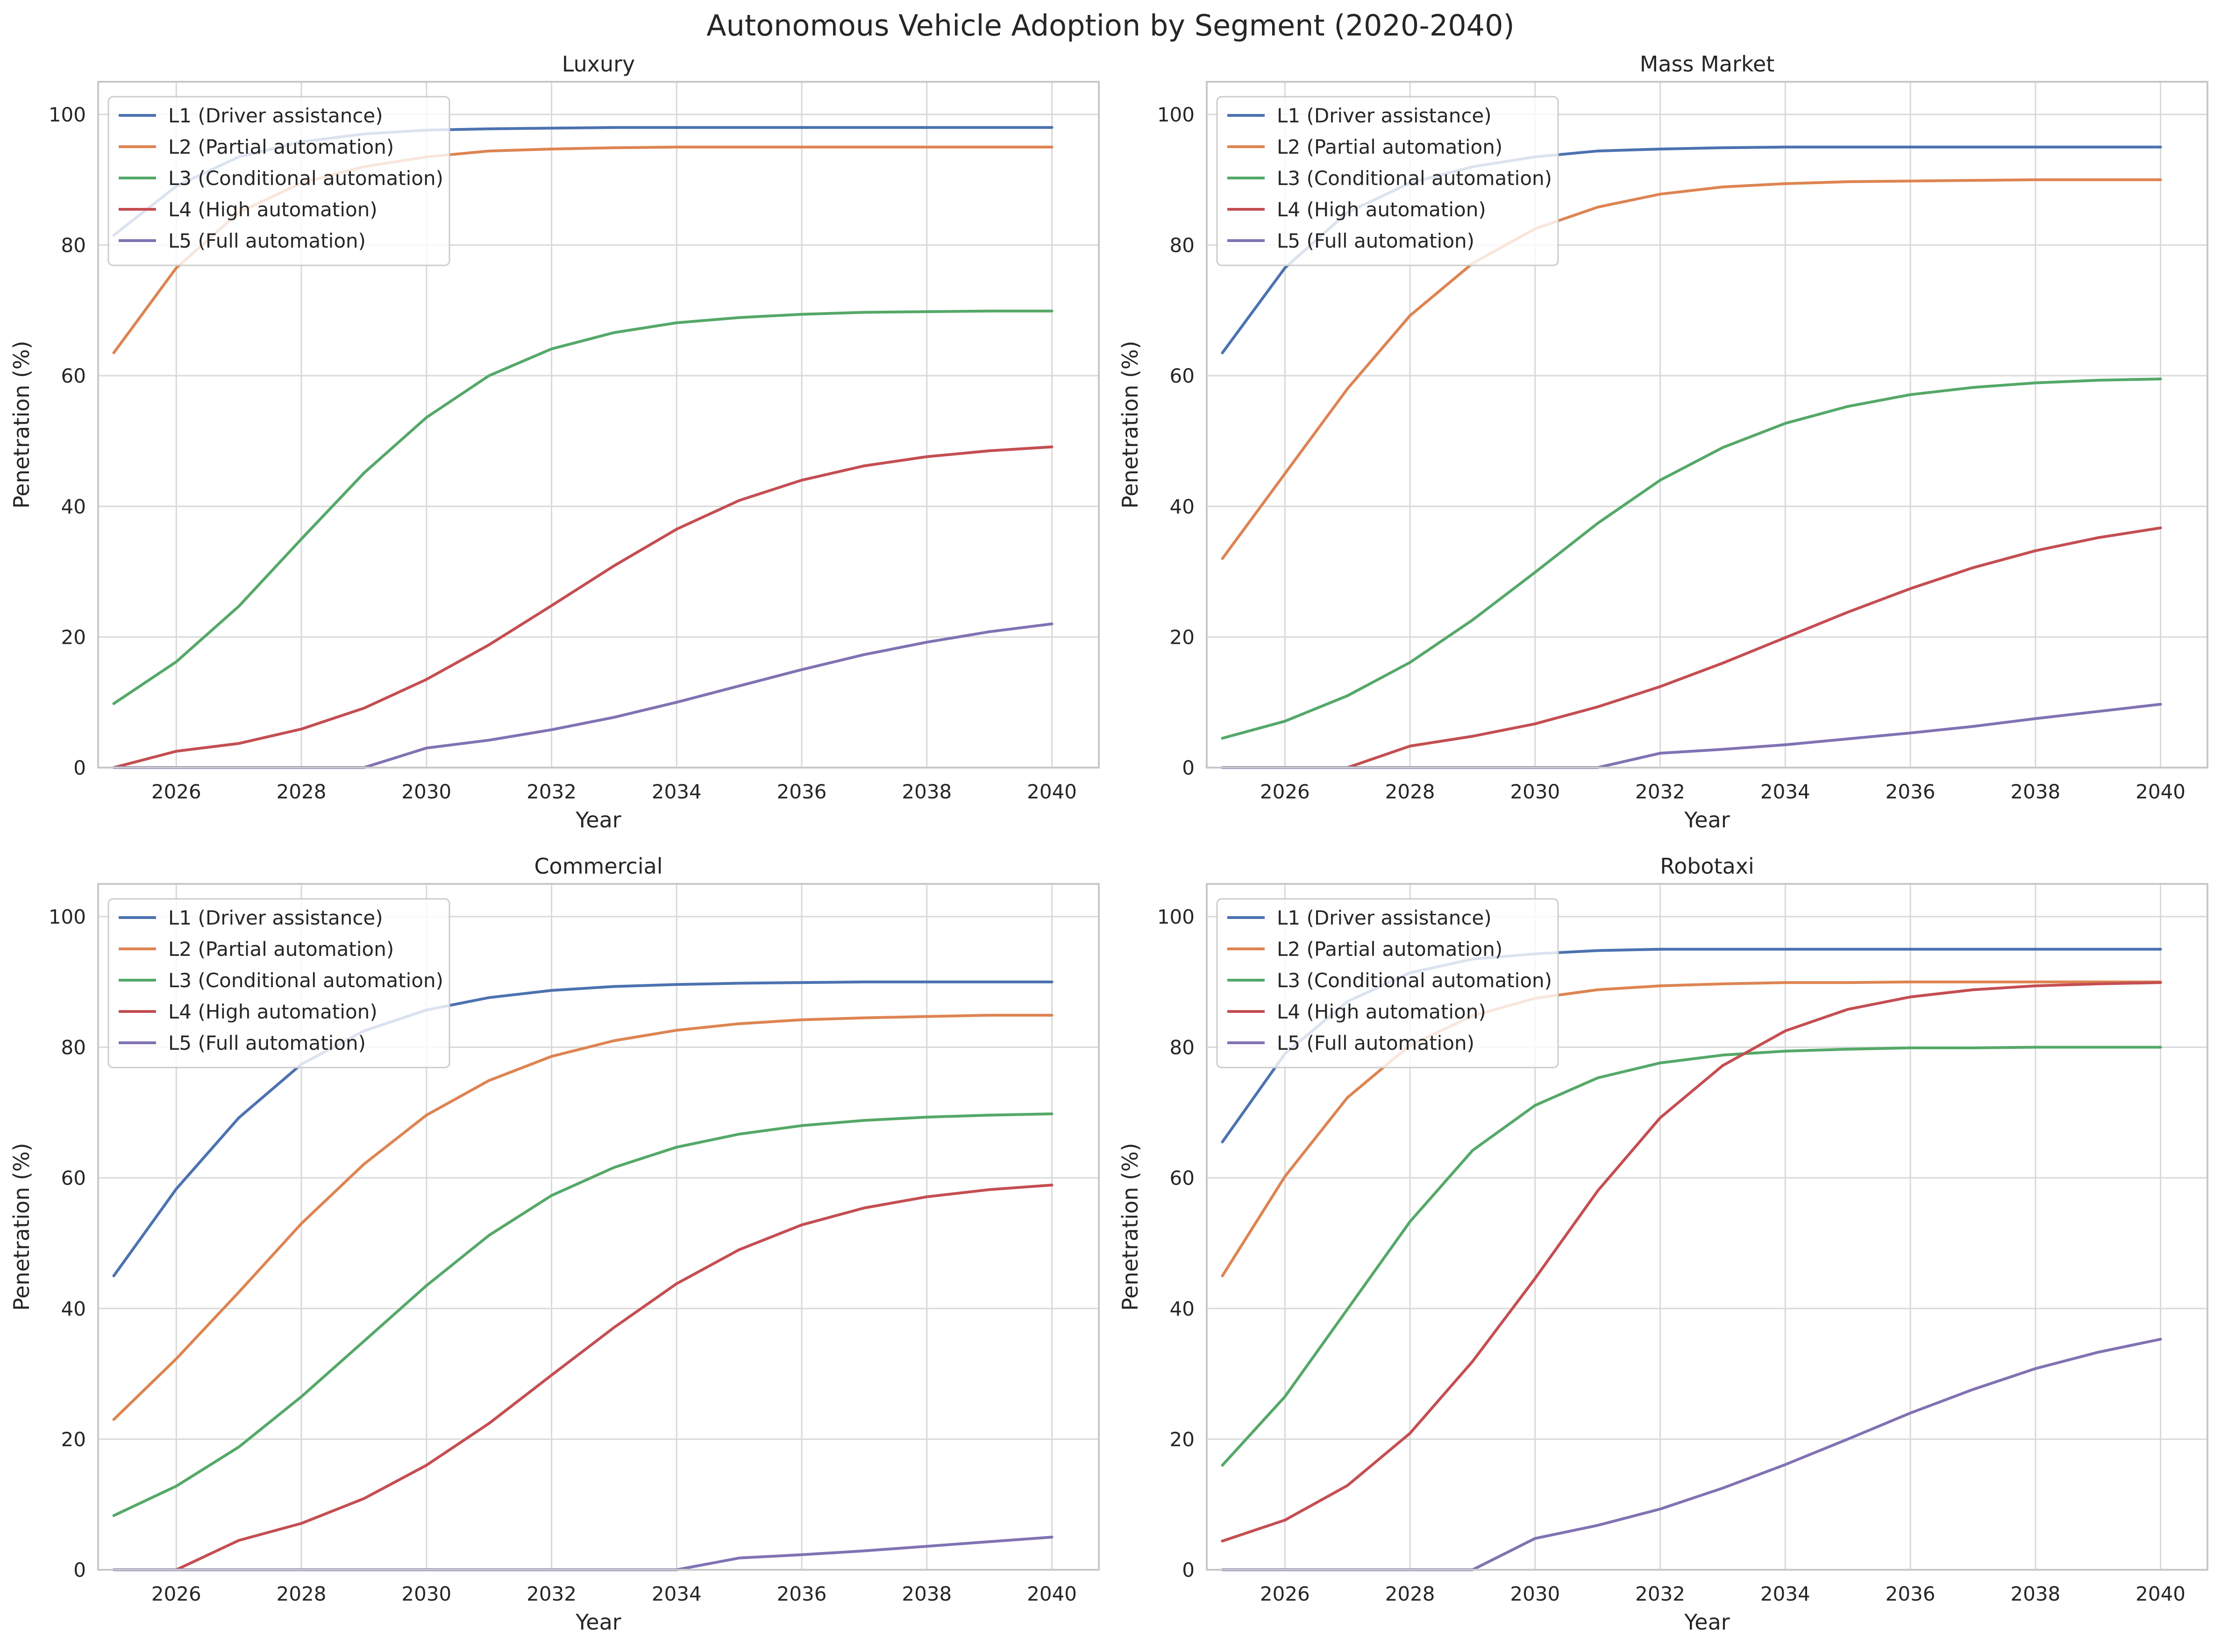  Describe the element at coordinates (1707, 64) in the screenshot. I see `subplot-title: Mass Market` at that location.